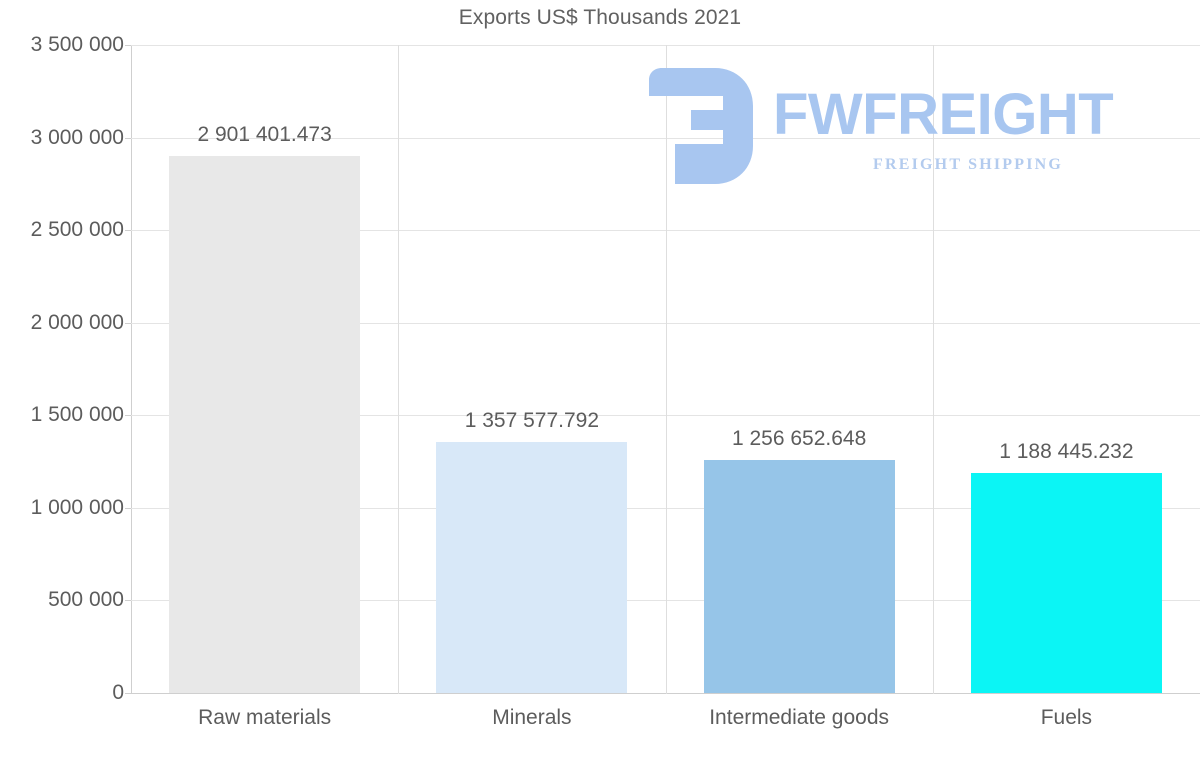 The height and width of the screenshot is (763, 1200). I want to click on bar-value-label: 1 357 577.792, so click(532, 420).